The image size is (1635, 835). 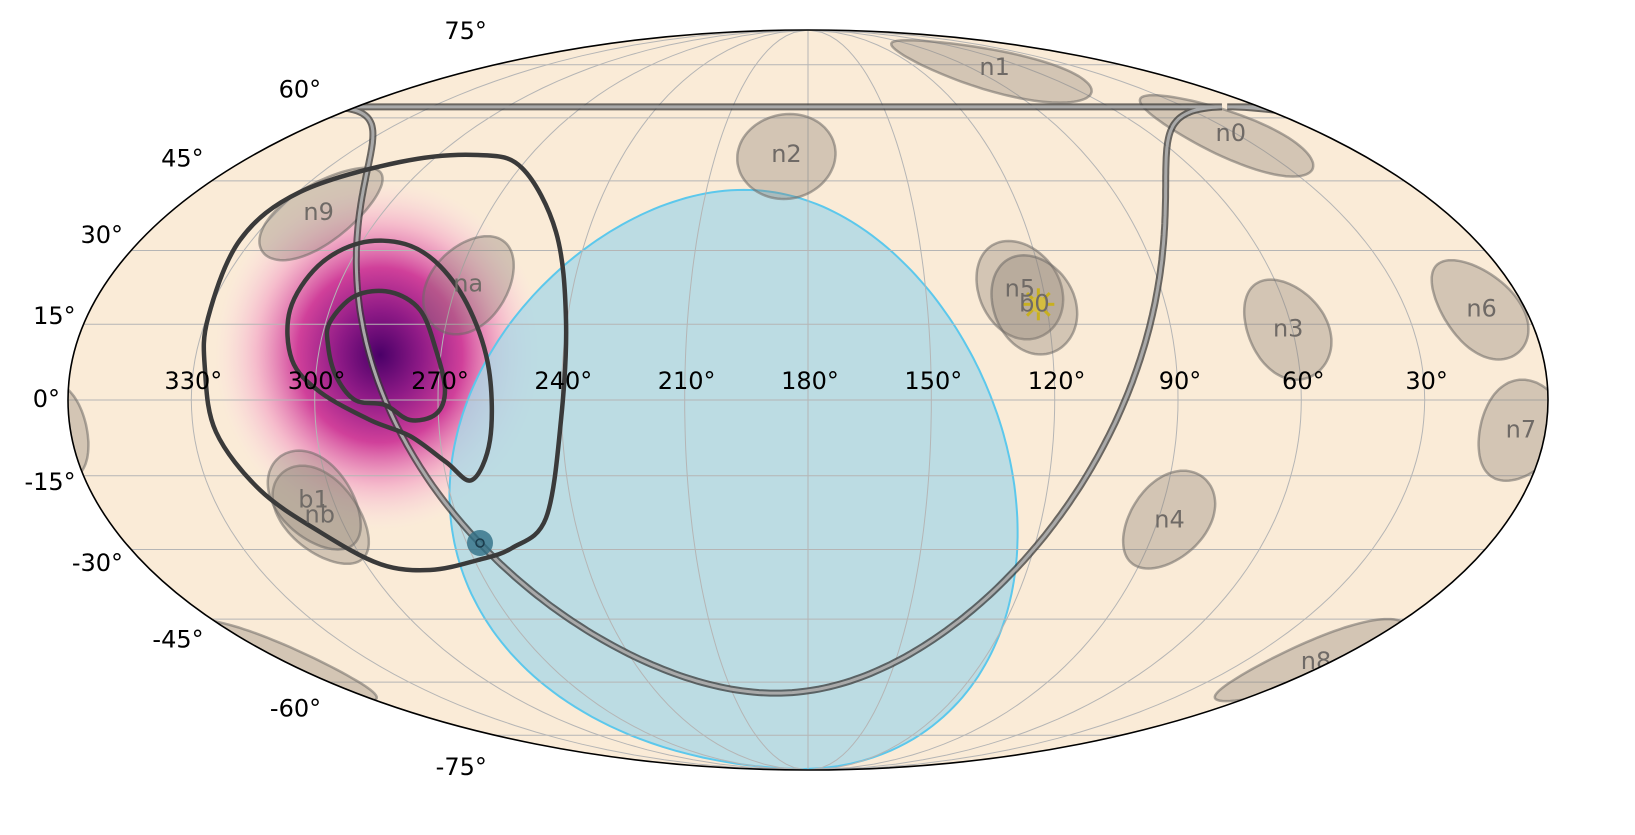 What do you see at coordinates (46, 399) in the screenshot?
I see `lat-tick-label: 0°` at bounding box center [46, 399].